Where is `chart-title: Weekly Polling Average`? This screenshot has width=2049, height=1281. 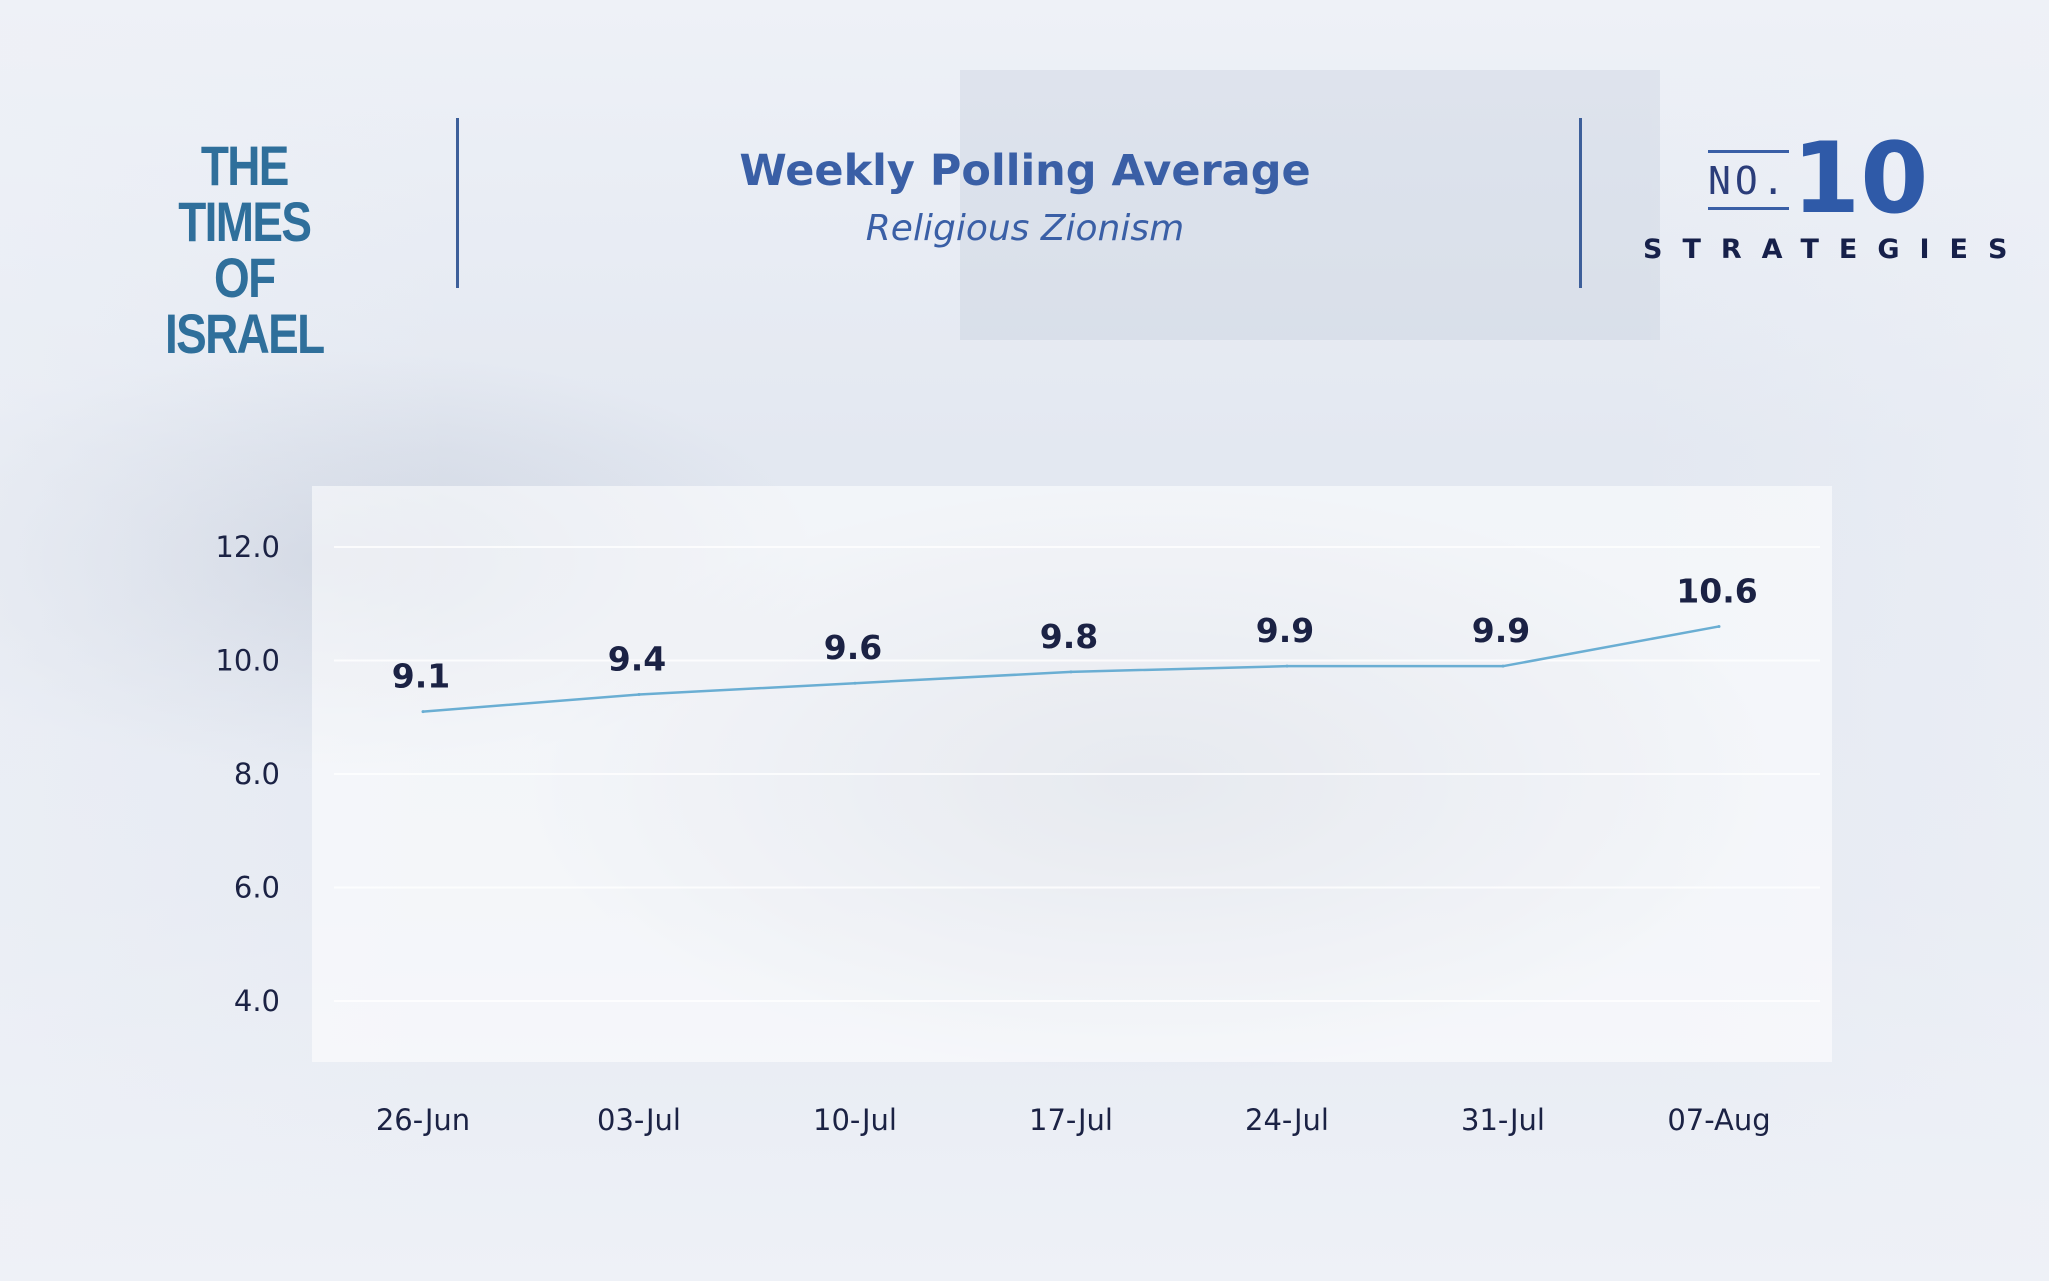 chart-title: Weekly Polling Average is located at coordinates (1025, 171).